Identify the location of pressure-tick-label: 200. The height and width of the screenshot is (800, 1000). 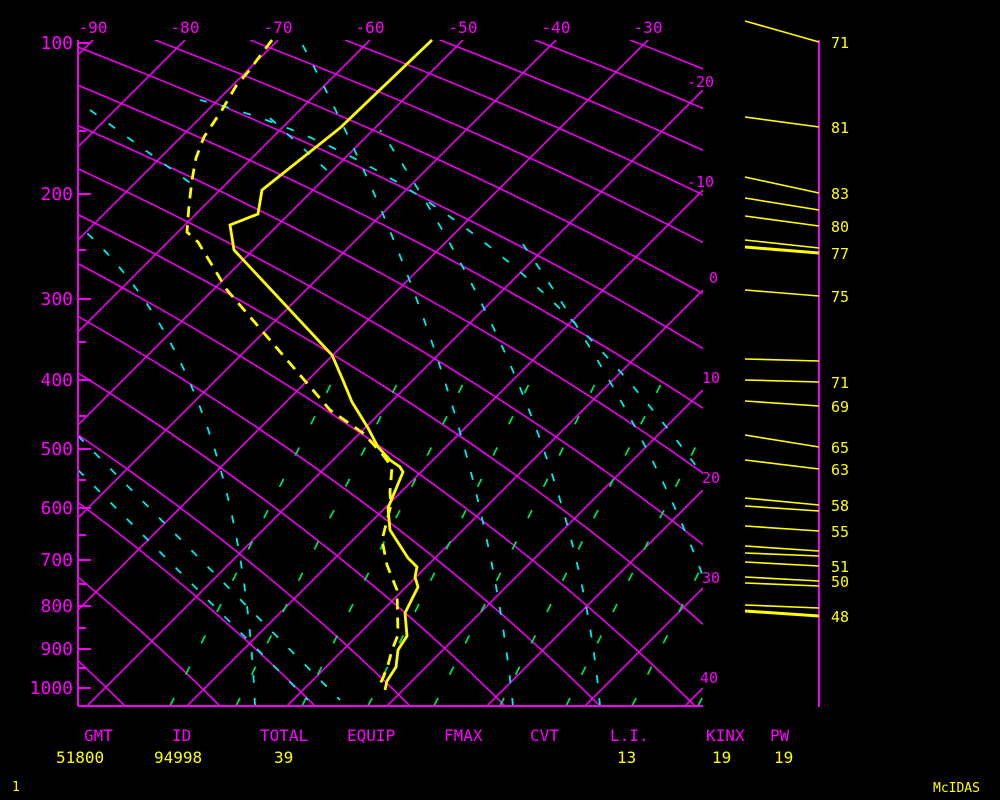
(56, 194).